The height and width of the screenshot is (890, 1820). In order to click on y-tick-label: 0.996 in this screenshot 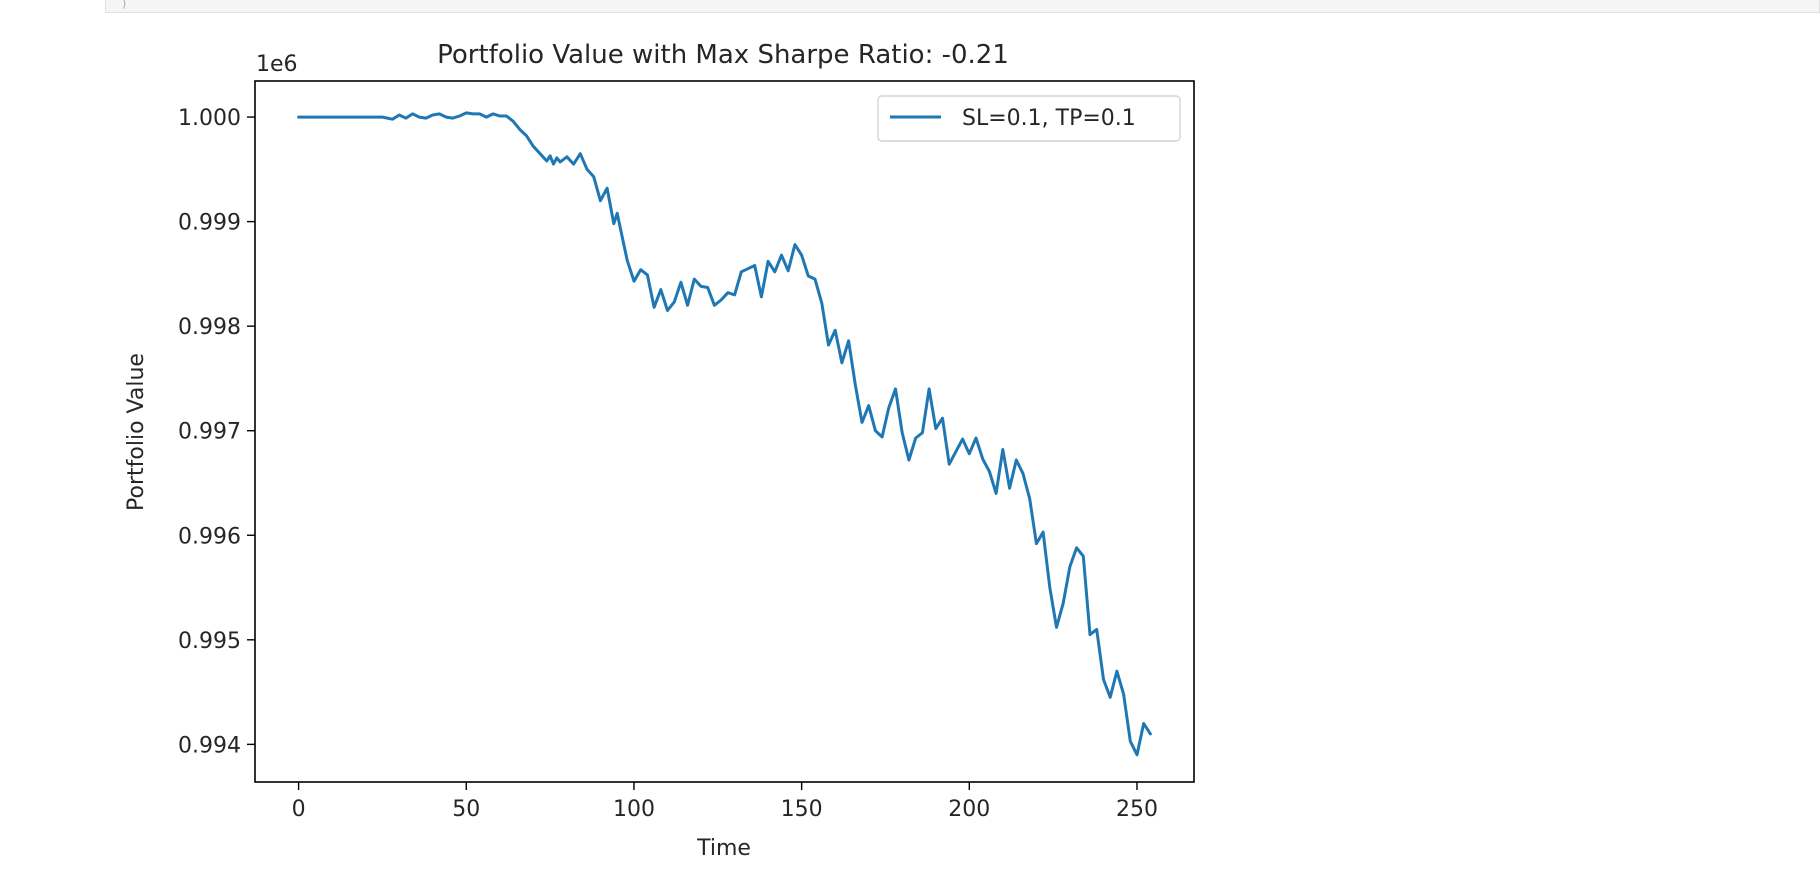, I will do `click(209, 536)`.